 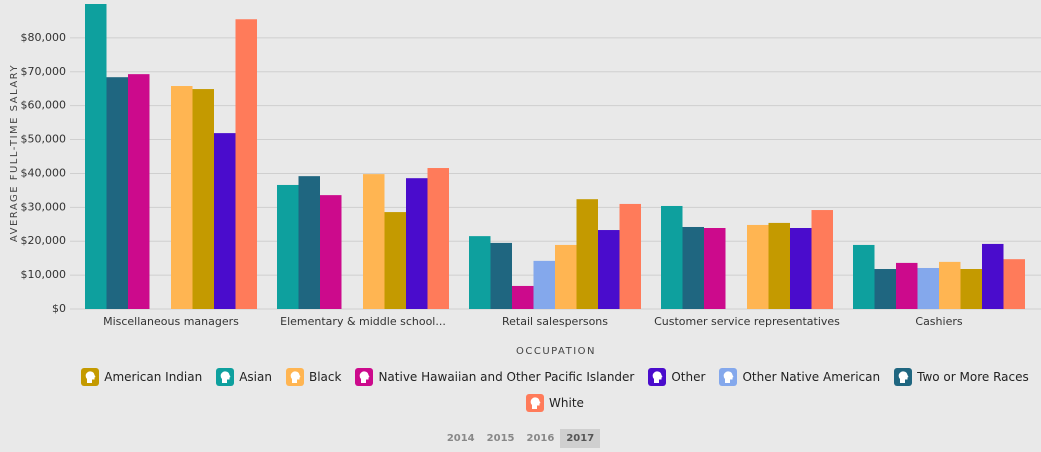 What do you see at coordinates (44, 206) in the screenshot?
I see `y-tick-label: $30,000` at bounding box center [44, 206].